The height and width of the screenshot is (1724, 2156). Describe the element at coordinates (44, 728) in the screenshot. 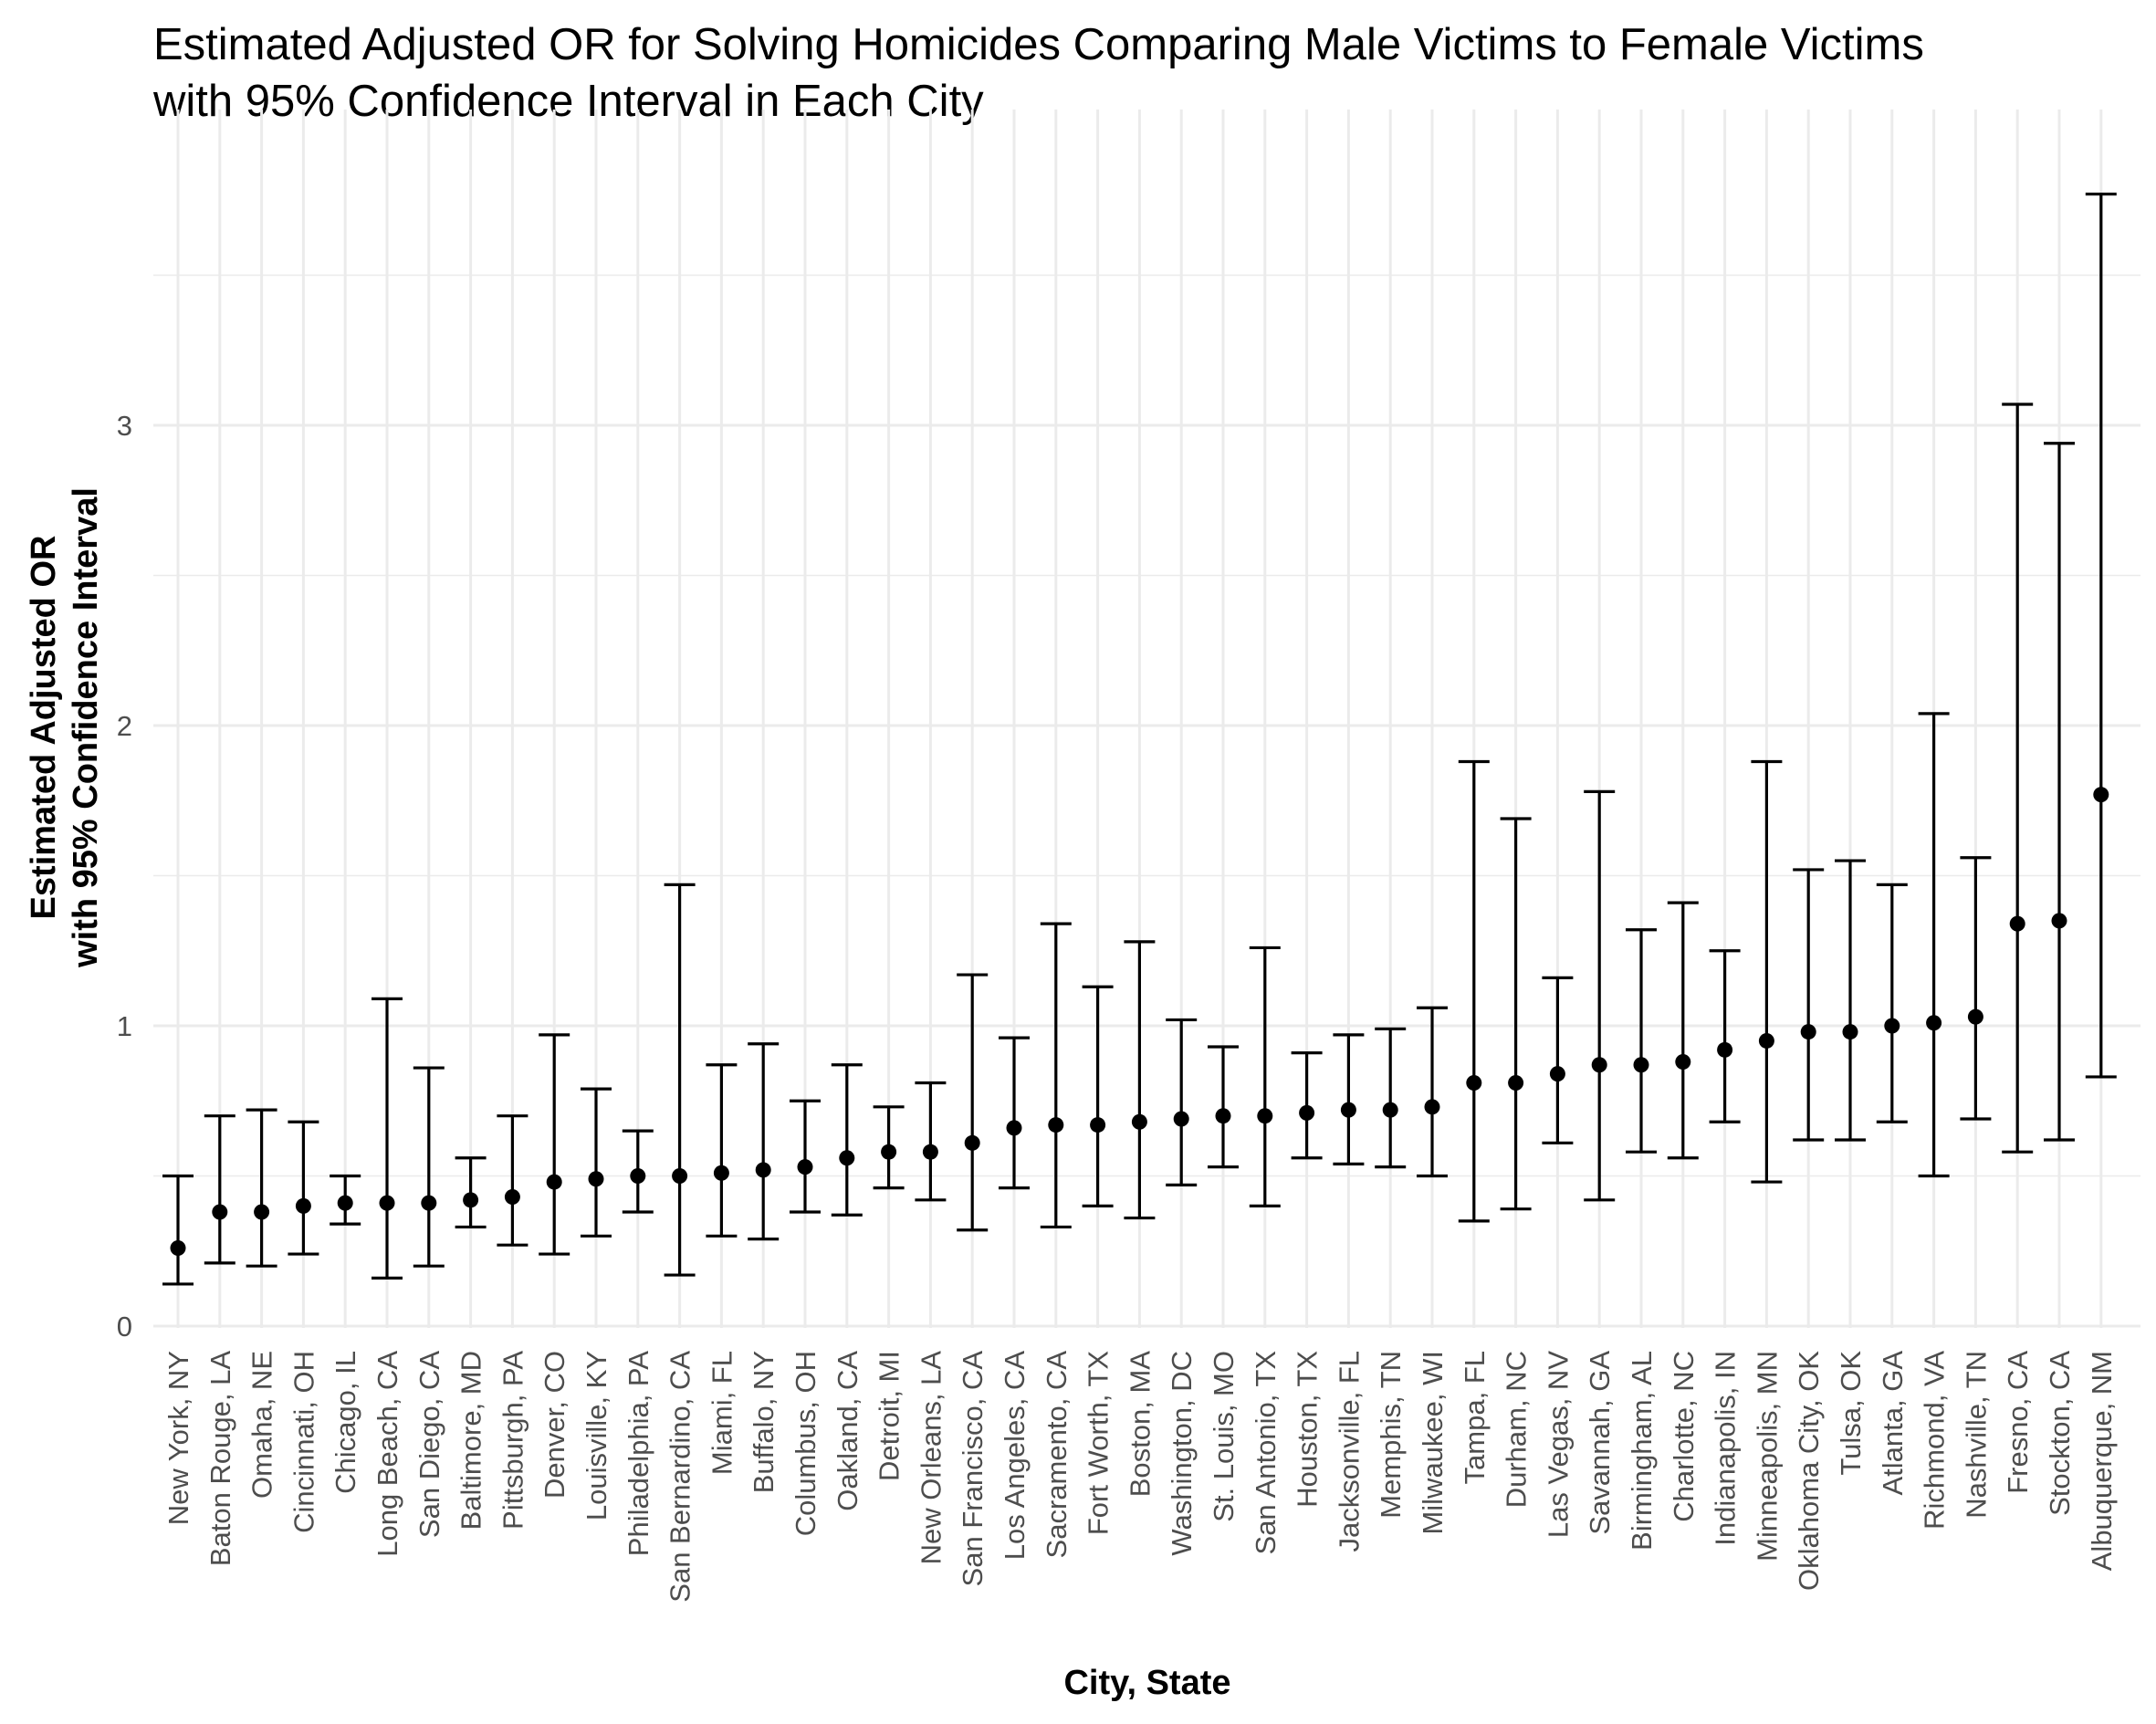

I see `y-axis-title-line1: Estimated Adjusted OR` at that location.